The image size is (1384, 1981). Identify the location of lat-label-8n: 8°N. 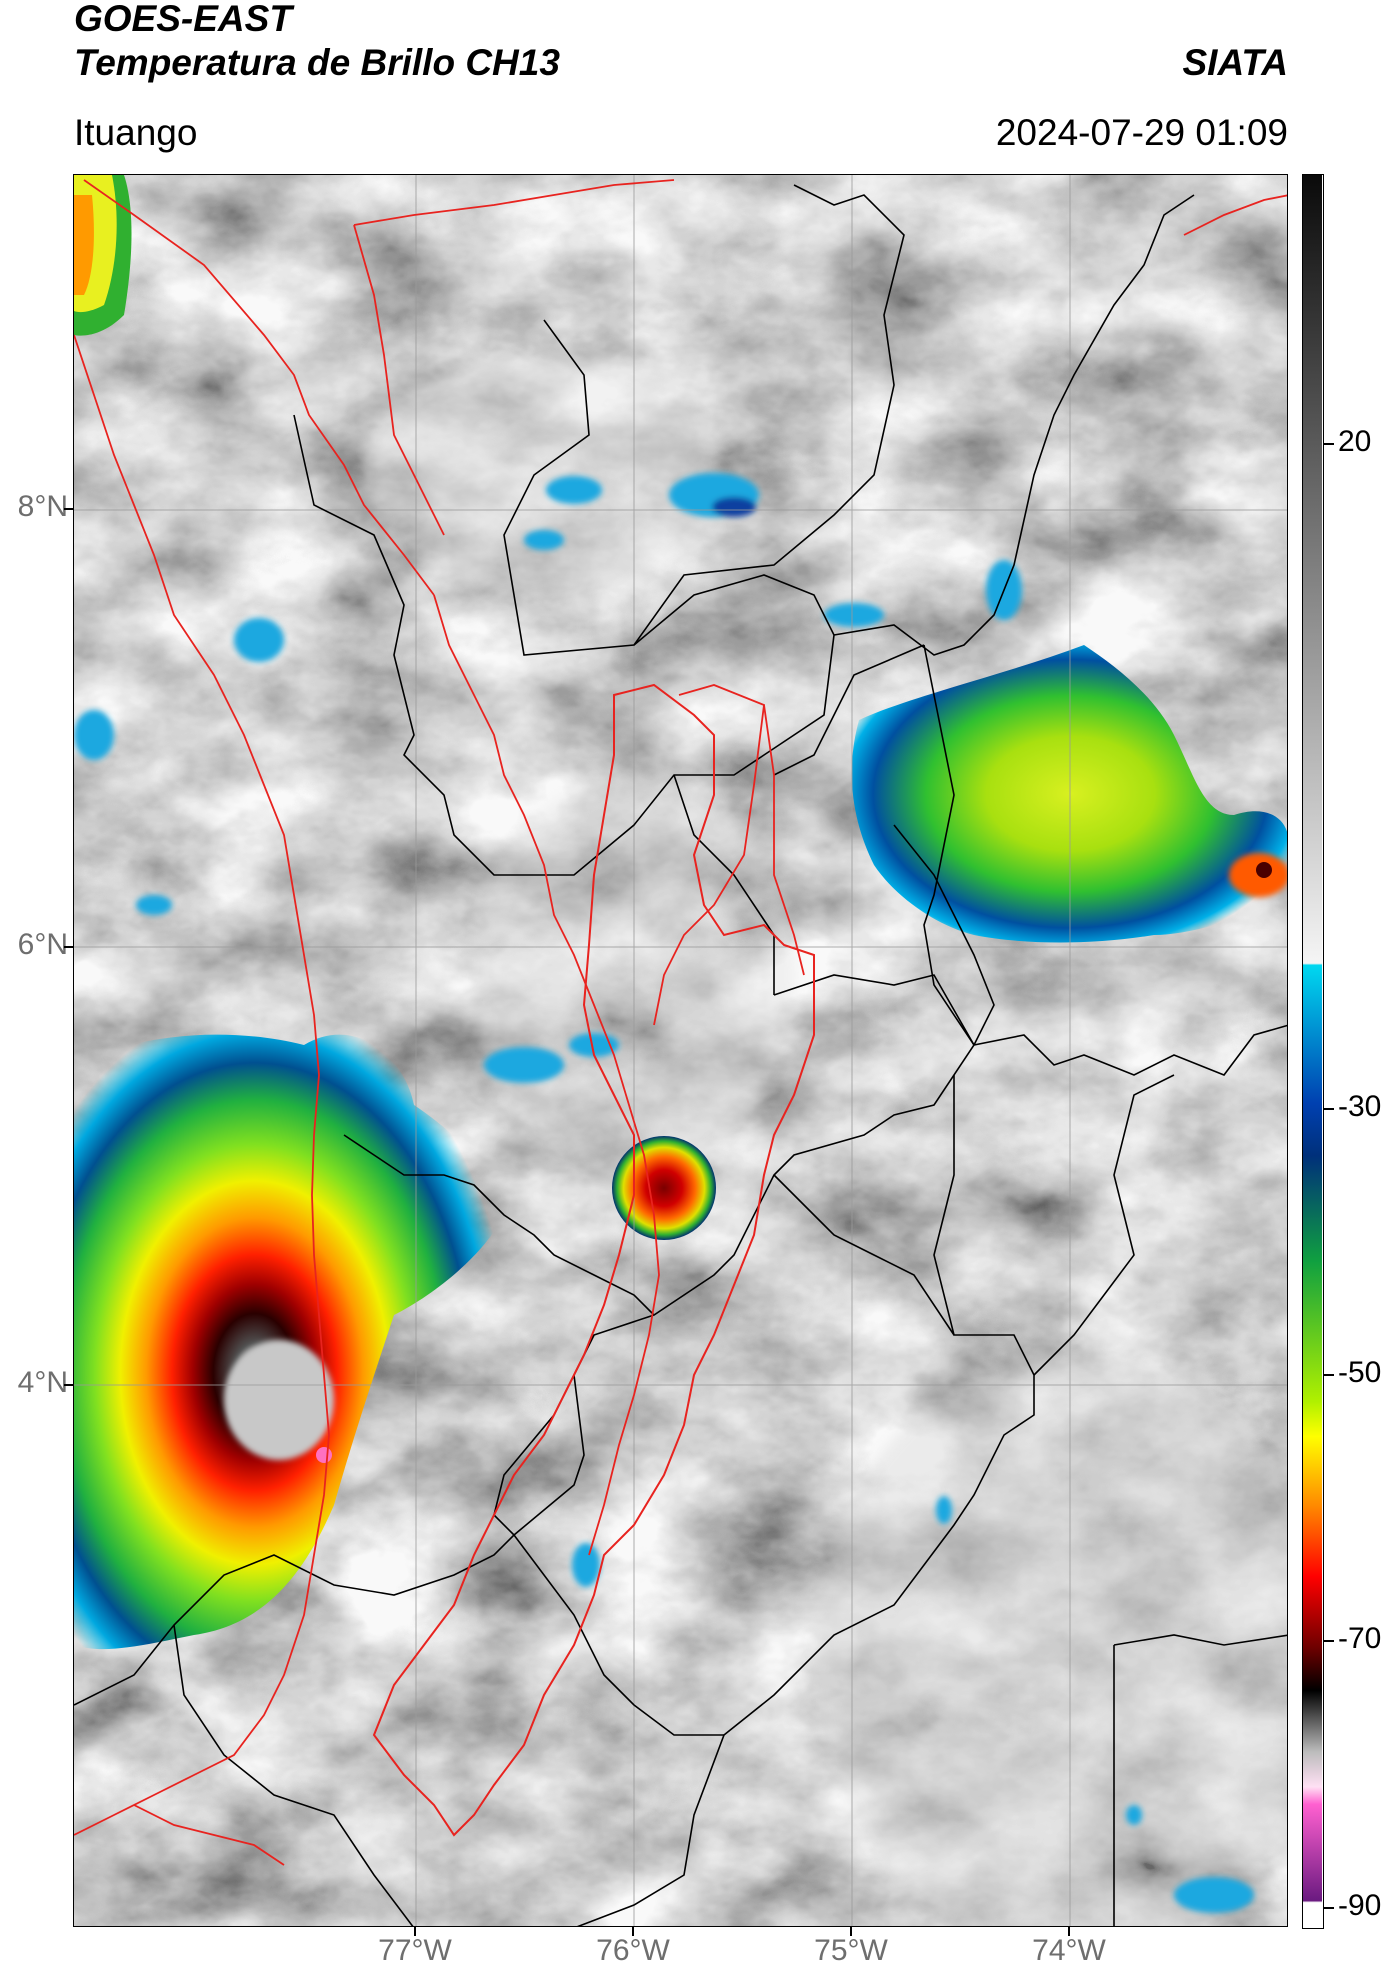
(42, 506).